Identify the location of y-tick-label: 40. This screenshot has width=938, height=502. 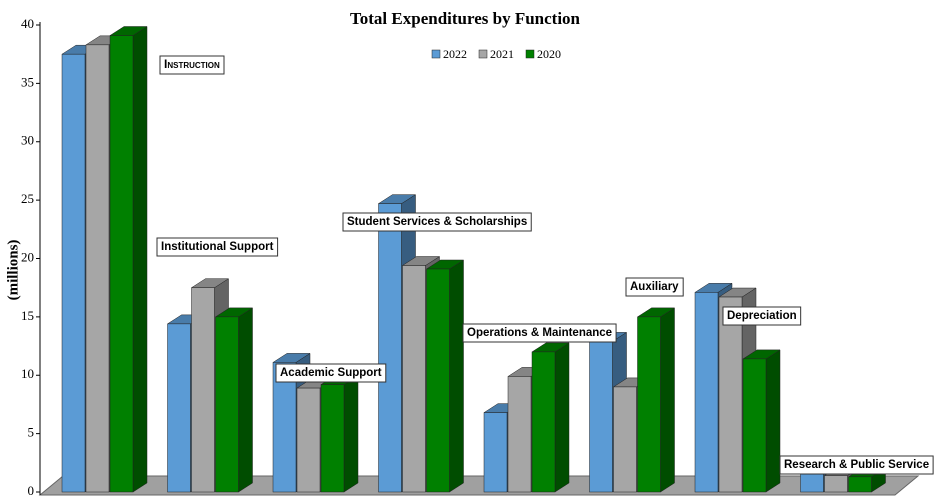
(27, 23).